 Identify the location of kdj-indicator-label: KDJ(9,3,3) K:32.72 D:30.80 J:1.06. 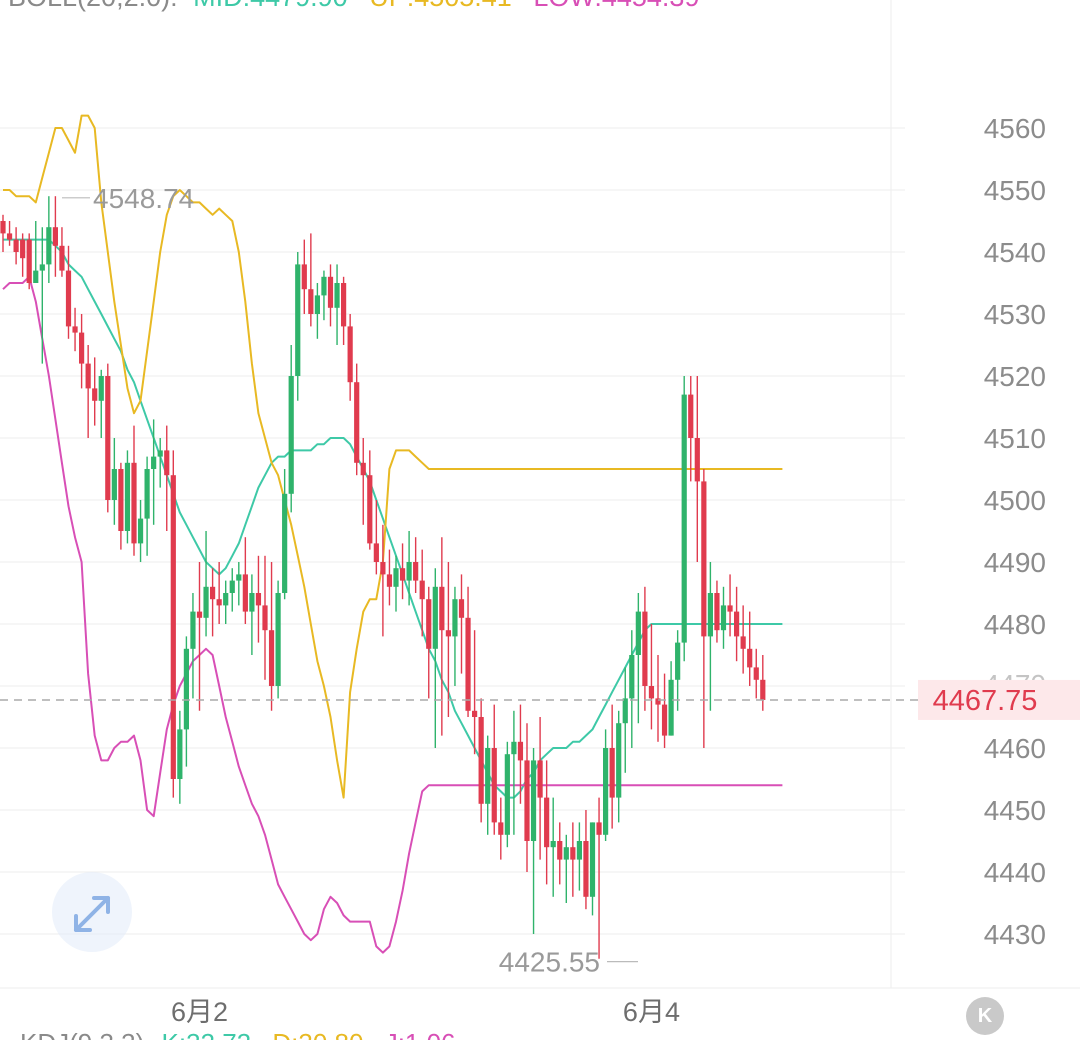
(238, 1034).